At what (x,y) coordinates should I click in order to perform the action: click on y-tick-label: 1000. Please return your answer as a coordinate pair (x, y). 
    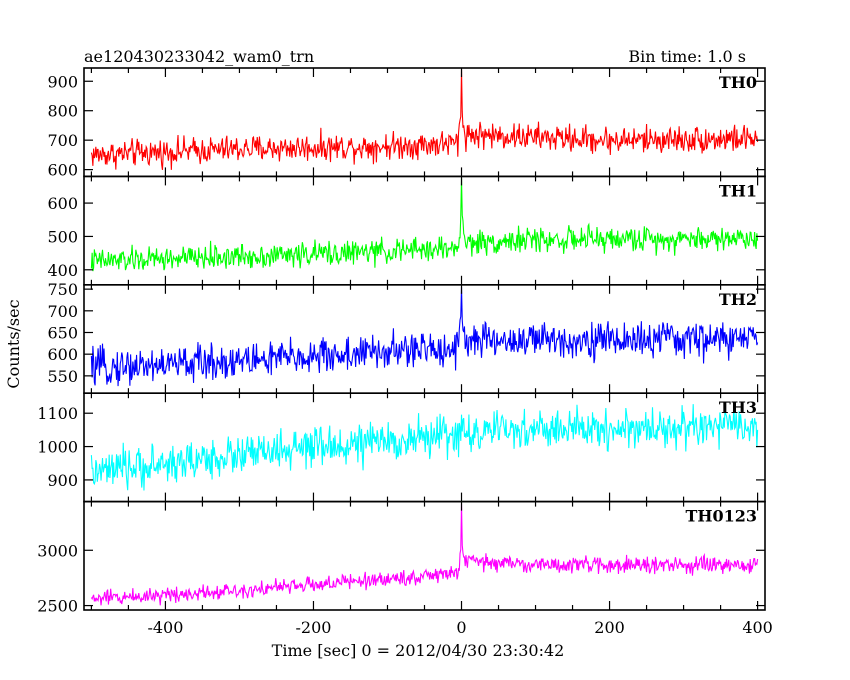
    Looking at the image, I should click on (57, 447).